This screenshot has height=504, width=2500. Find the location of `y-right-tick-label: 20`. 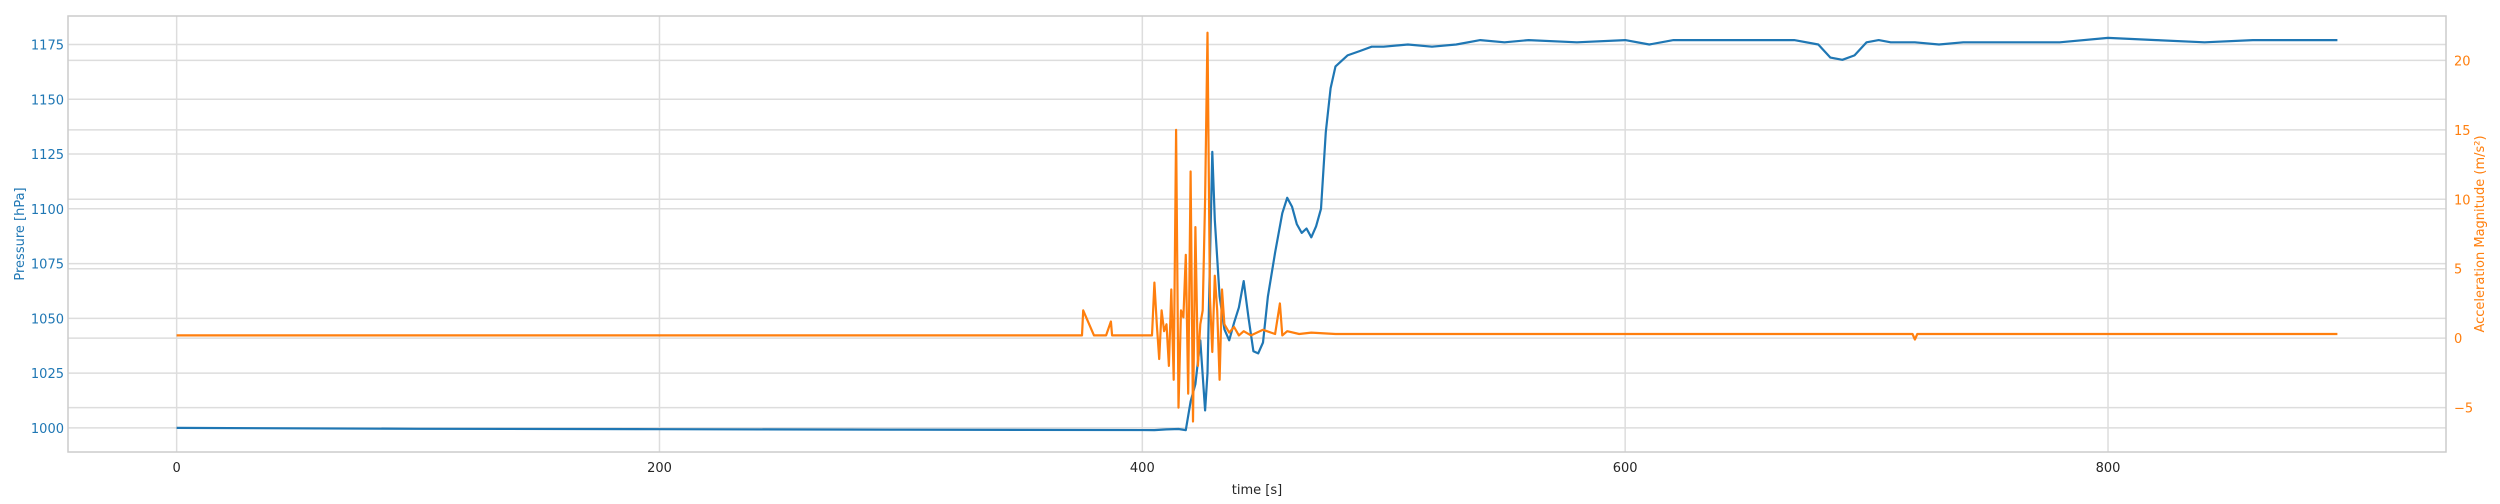

y-right-tick-label: 20 is located at coordinates (2462, 61).